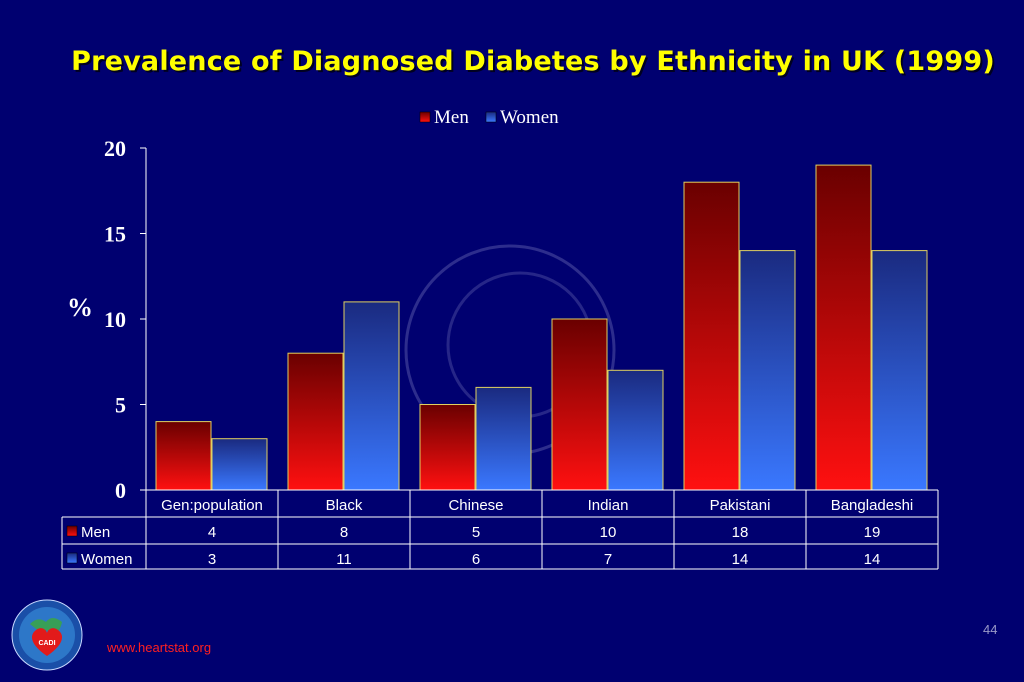 The height and width of the screenshot is (682, 1024). What do you see at coordinates (740, 505) in the screenshot?
I see `category-label: Pakistani` at bounding box center [740, 505].